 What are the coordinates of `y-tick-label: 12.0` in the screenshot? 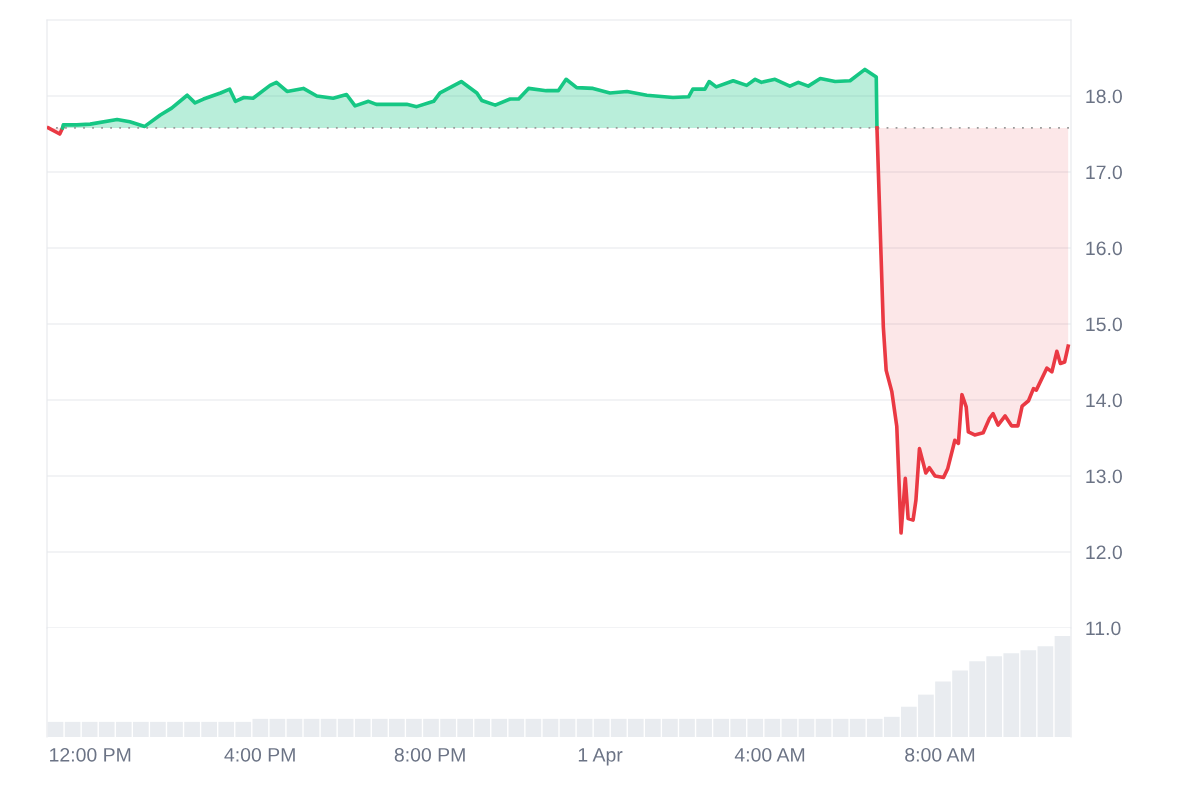 It's located at (1104, 552).